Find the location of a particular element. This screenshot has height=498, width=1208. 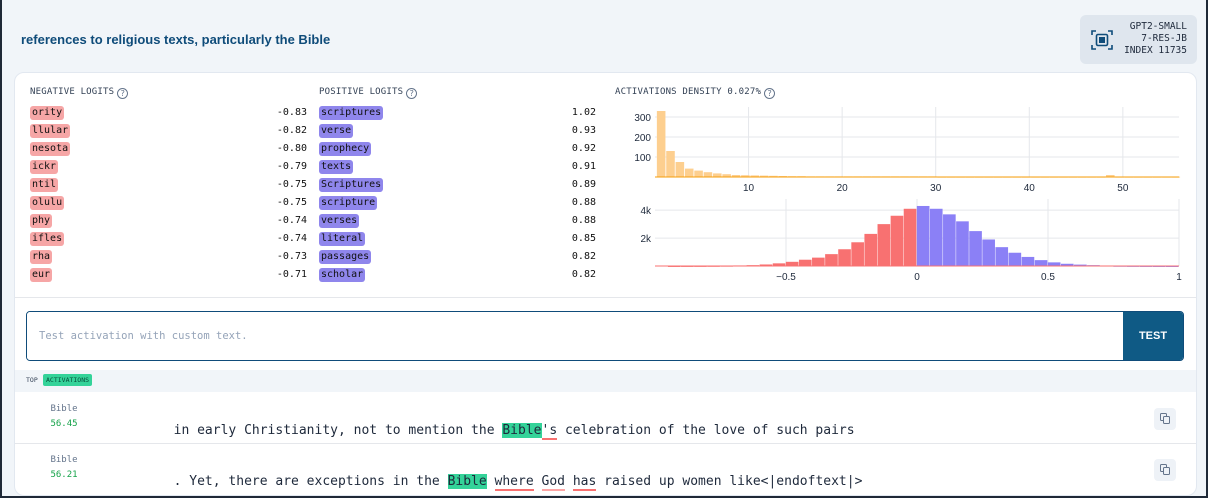

logit-token: scripture is located at coordinates (348, 203).